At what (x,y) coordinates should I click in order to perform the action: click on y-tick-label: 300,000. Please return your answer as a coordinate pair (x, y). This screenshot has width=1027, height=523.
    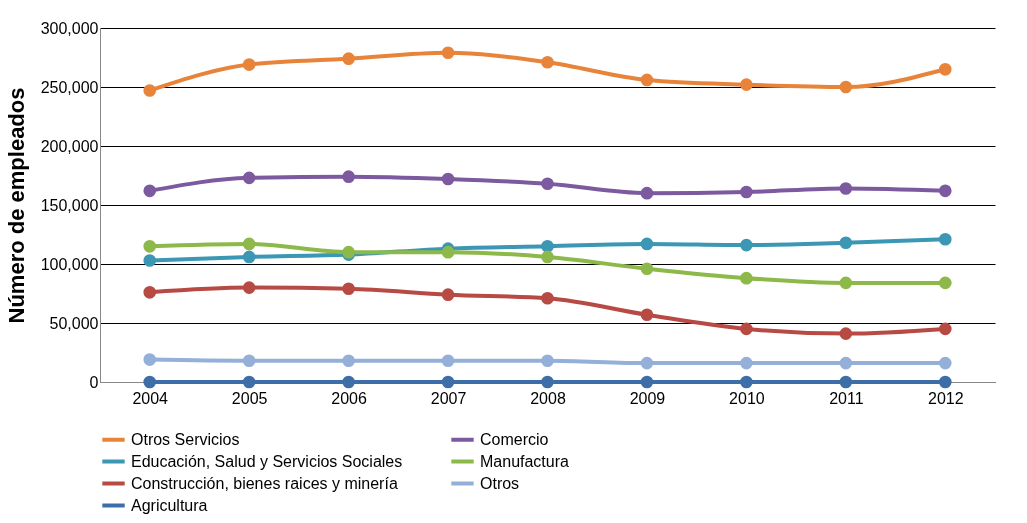
    Looking at the image, I should click on (69, 28).